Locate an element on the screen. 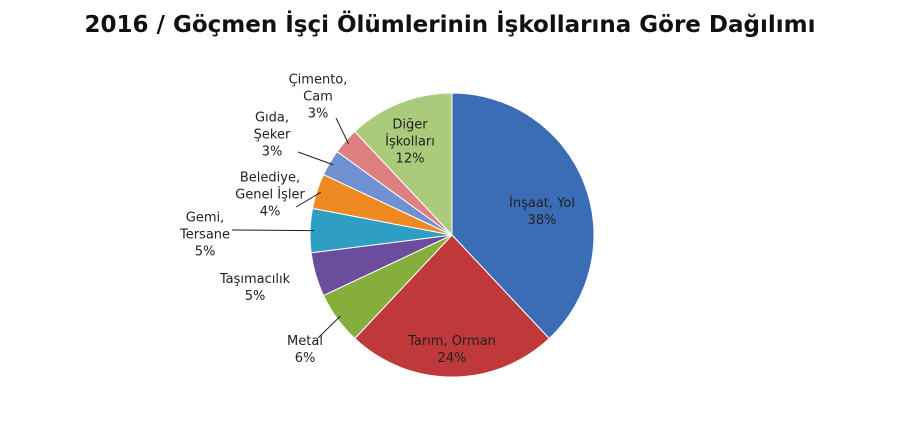 This screenshot has height=424, width=900. category-label: Çimento, Cam is located at coordinates (318, 88).